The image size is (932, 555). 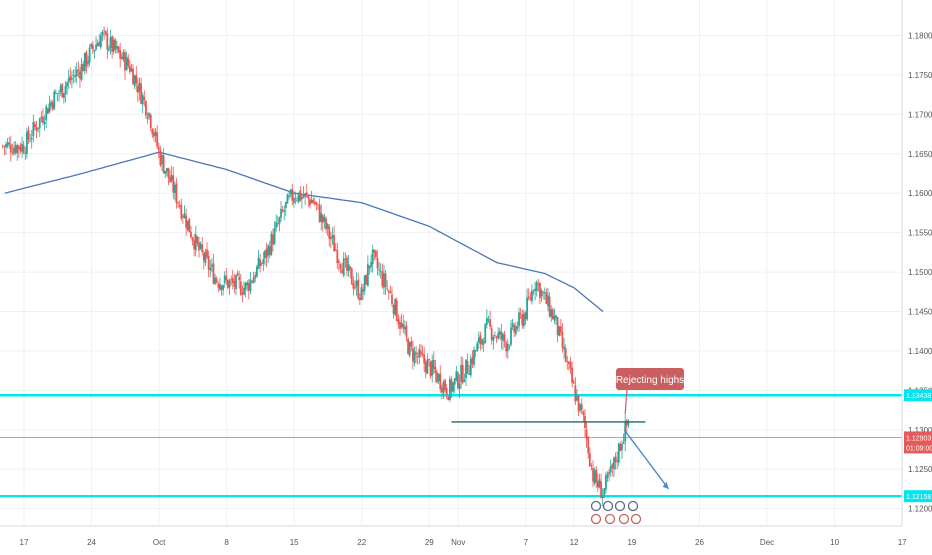 I want to click on x-tick-label-3: 8, so click(x=226, y=542).